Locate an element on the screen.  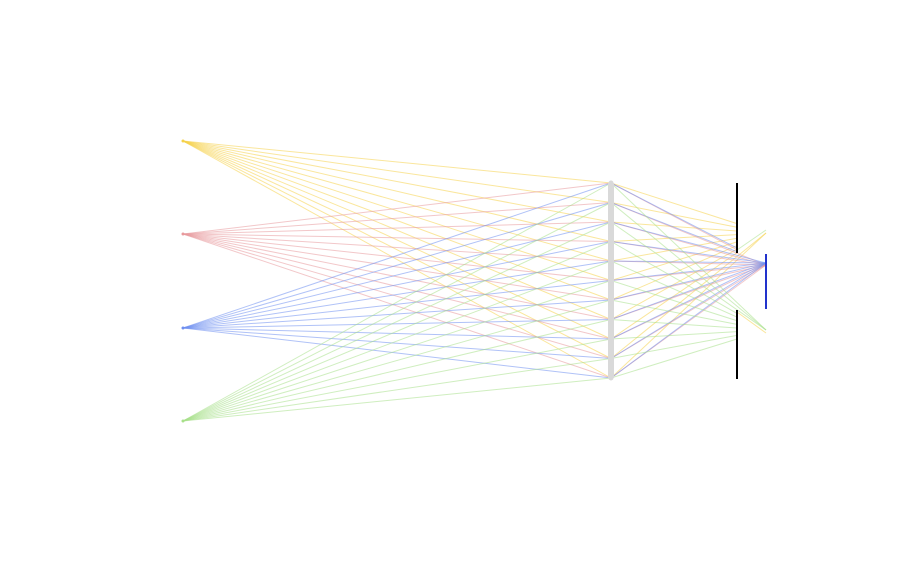
lens-sample-points is located at coordinates (611, 280).